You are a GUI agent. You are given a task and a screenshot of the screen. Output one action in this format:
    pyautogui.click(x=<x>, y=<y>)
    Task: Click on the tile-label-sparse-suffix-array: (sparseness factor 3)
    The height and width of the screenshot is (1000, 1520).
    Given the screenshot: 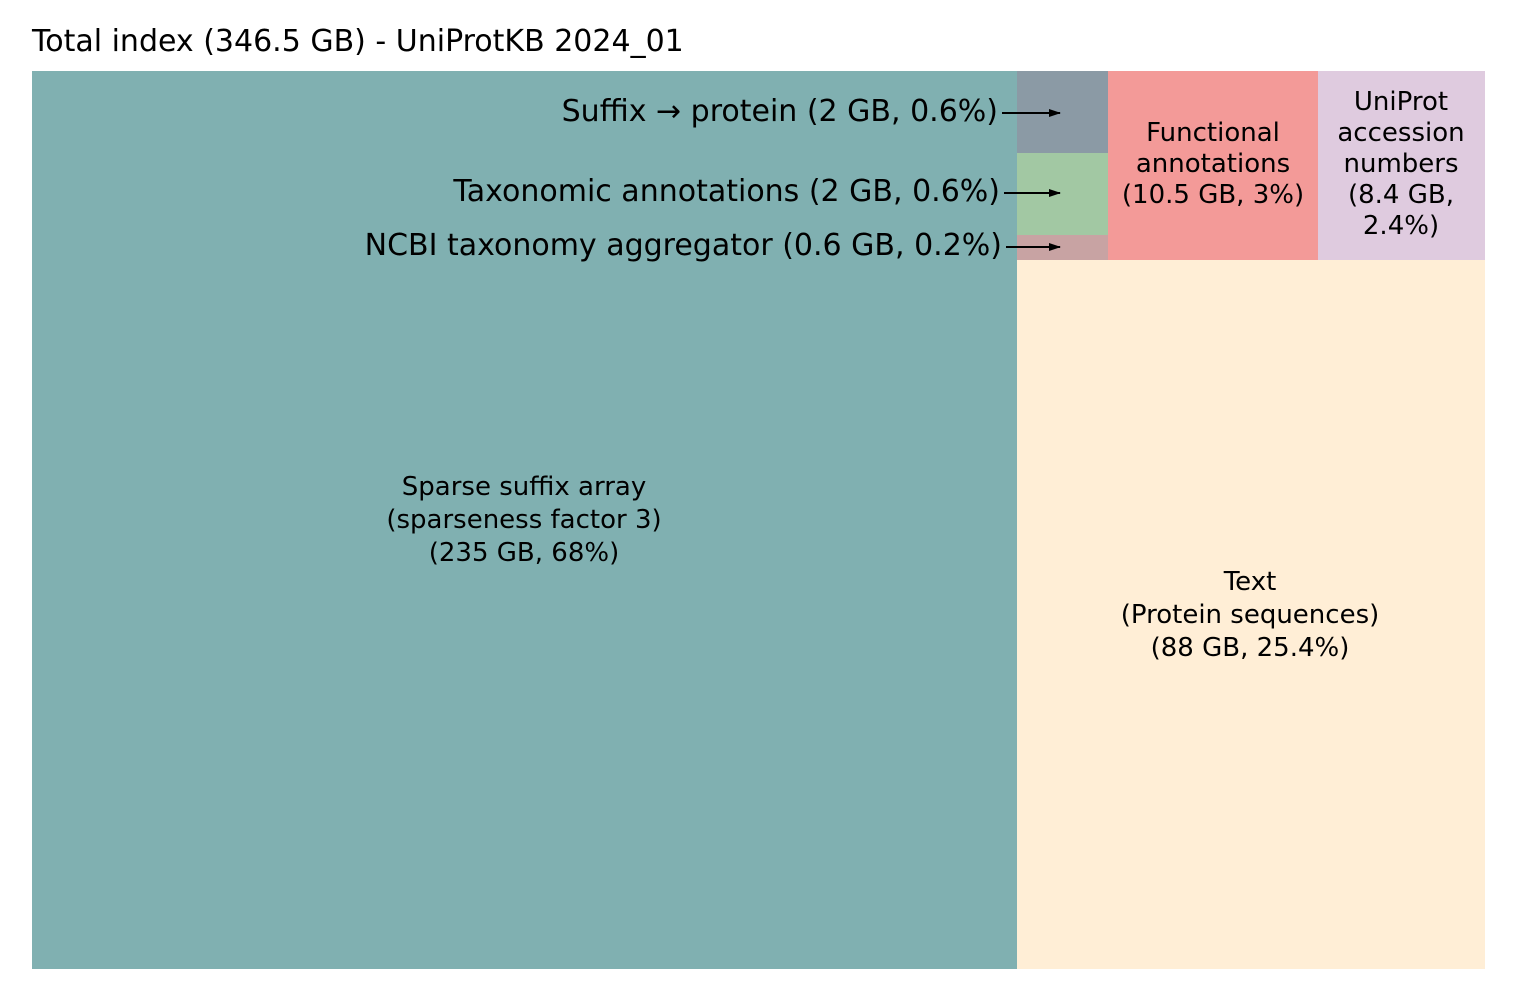 What is the action you would take?
    pyautogui.click(x=523, y=520)
    